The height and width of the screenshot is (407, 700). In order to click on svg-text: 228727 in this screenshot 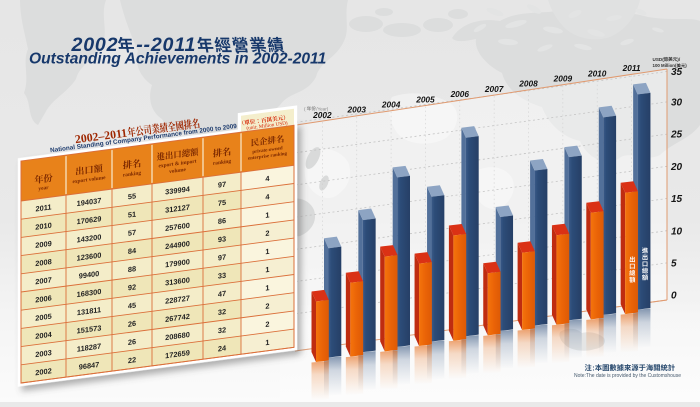, I will do `click(177, 300)`.